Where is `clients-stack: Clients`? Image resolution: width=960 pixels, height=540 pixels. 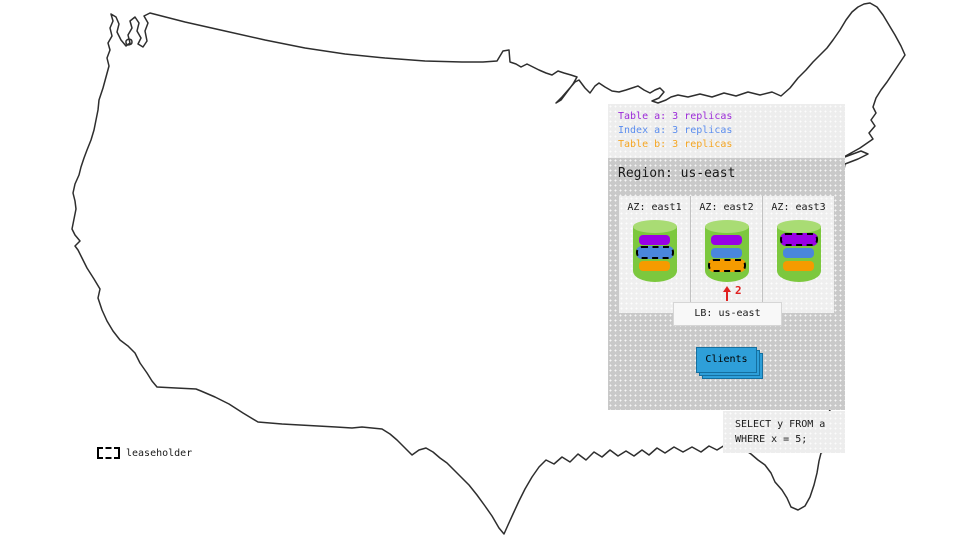 clients-stack: Clients is located at coordinates (729, 363).